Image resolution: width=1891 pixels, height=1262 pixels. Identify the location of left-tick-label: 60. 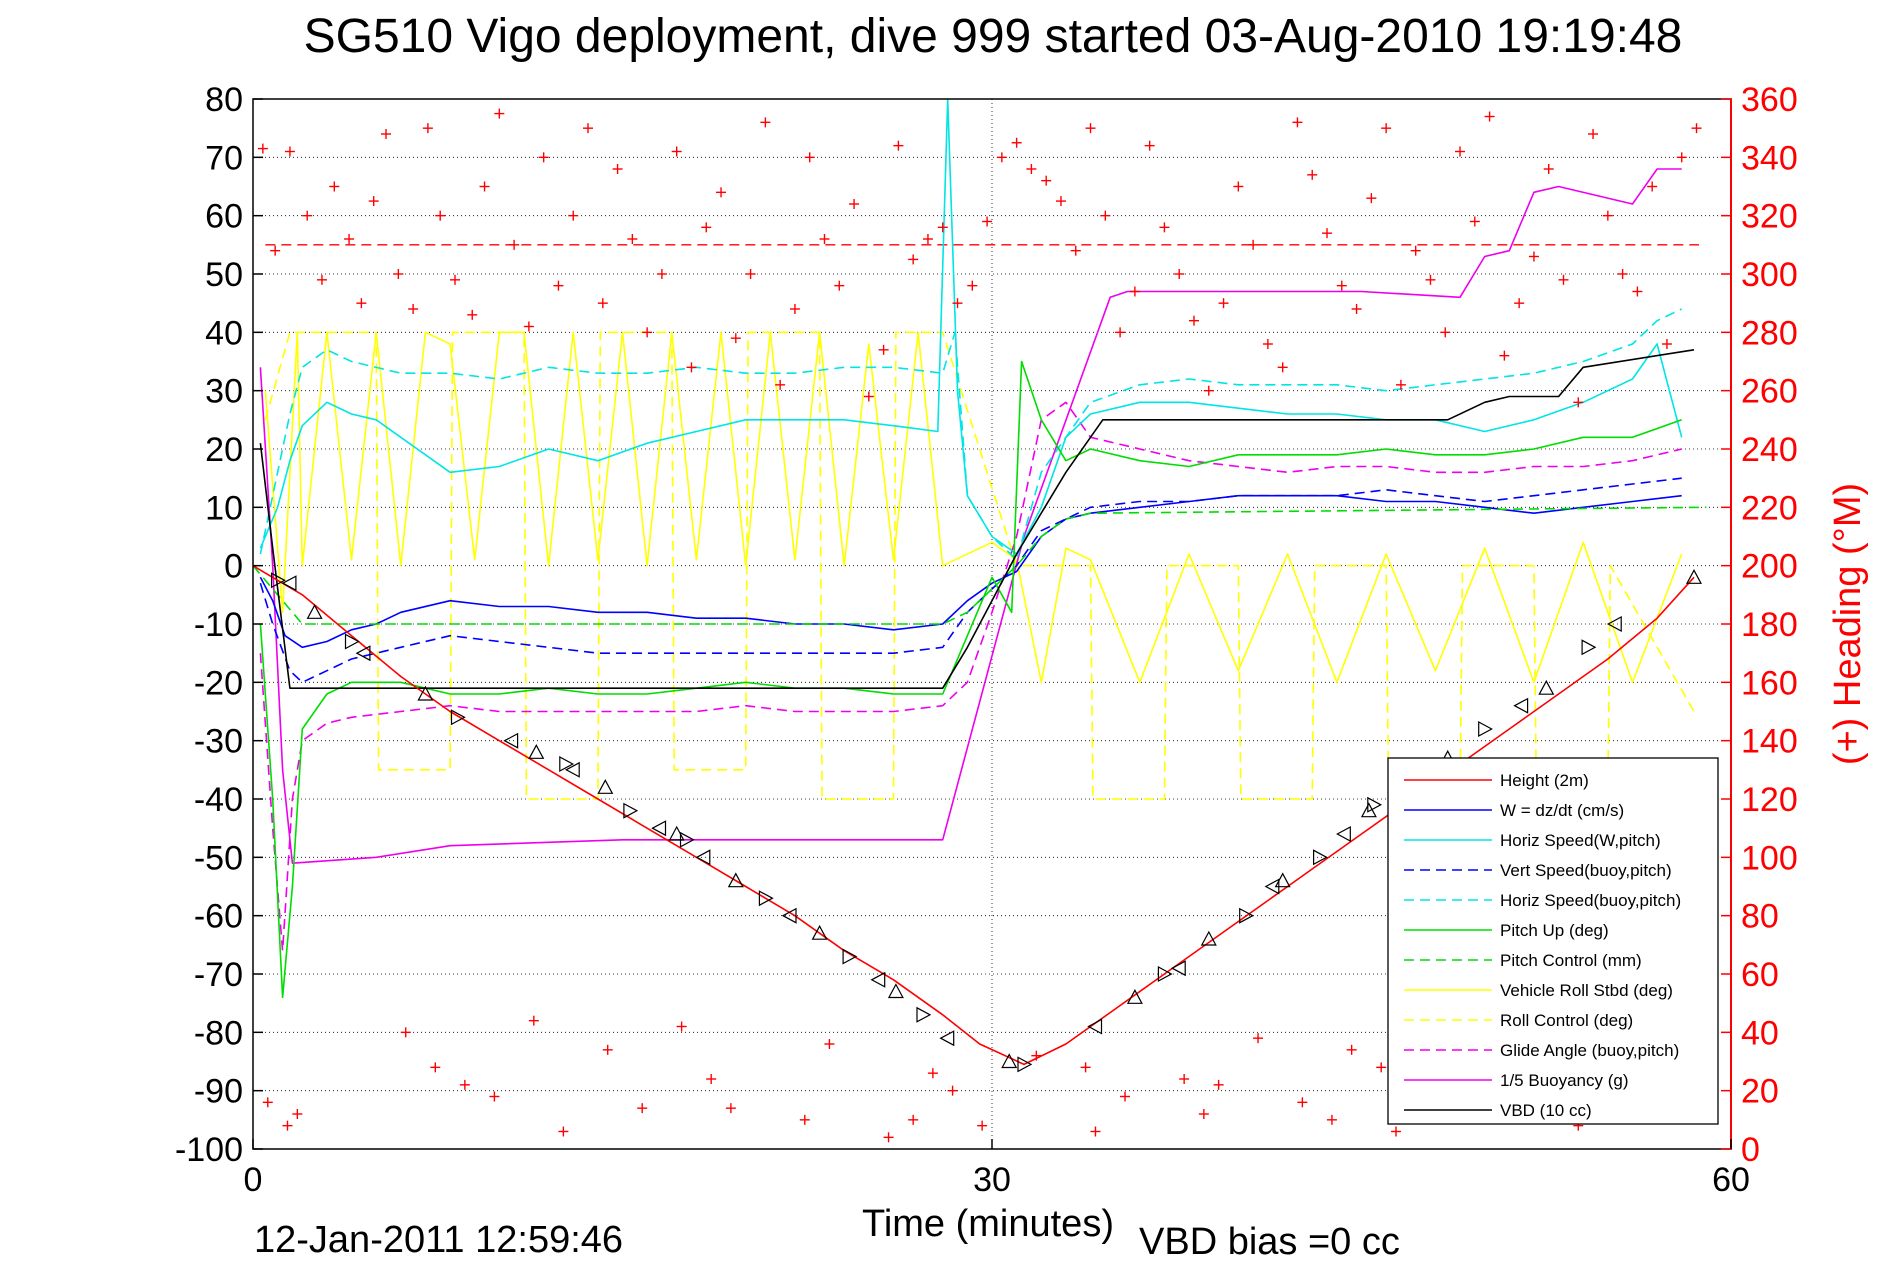
(224, 217).